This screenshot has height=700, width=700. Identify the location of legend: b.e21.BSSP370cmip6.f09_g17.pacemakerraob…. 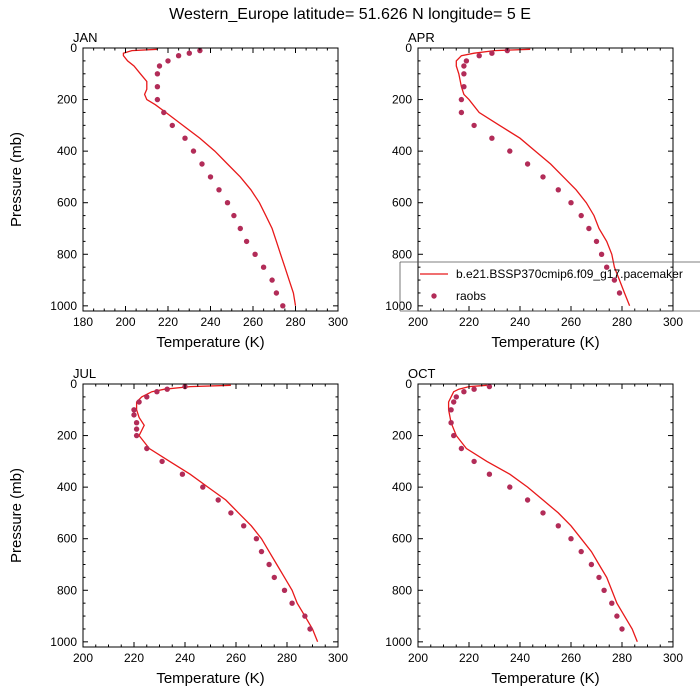
(549, 286).